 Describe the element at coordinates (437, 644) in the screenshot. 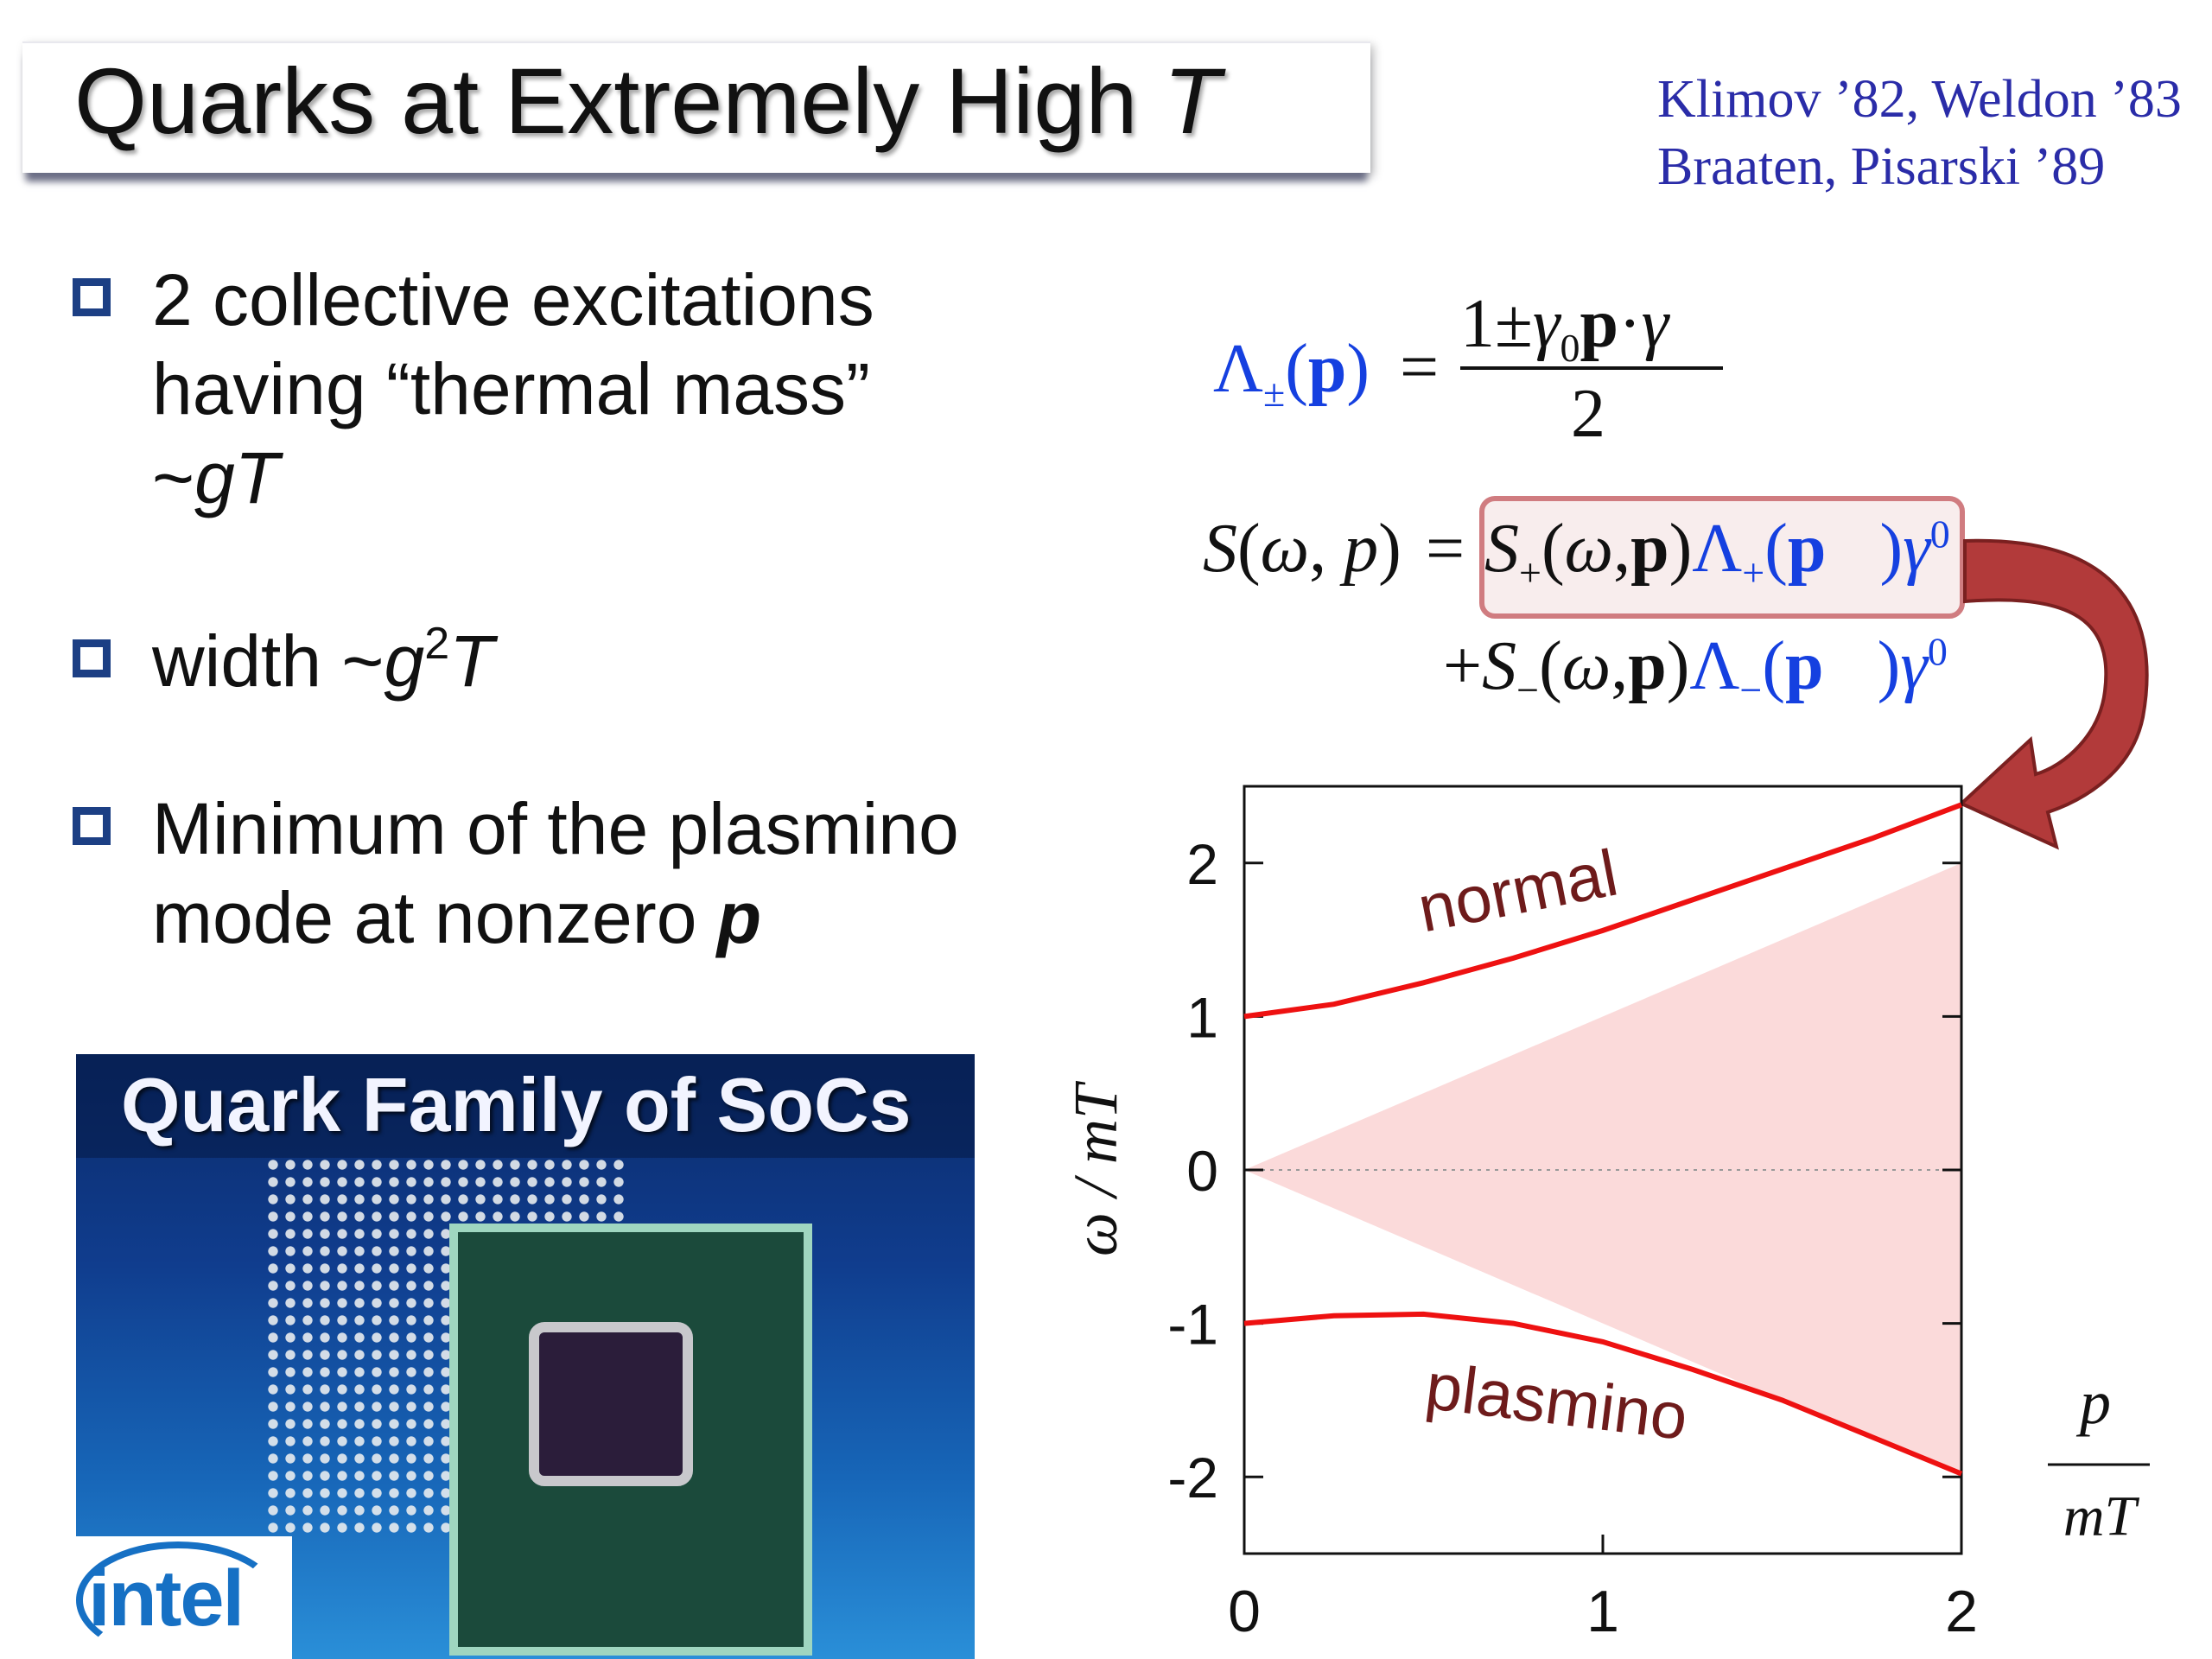

I see `bullet-2-exponent: 2` at that location.